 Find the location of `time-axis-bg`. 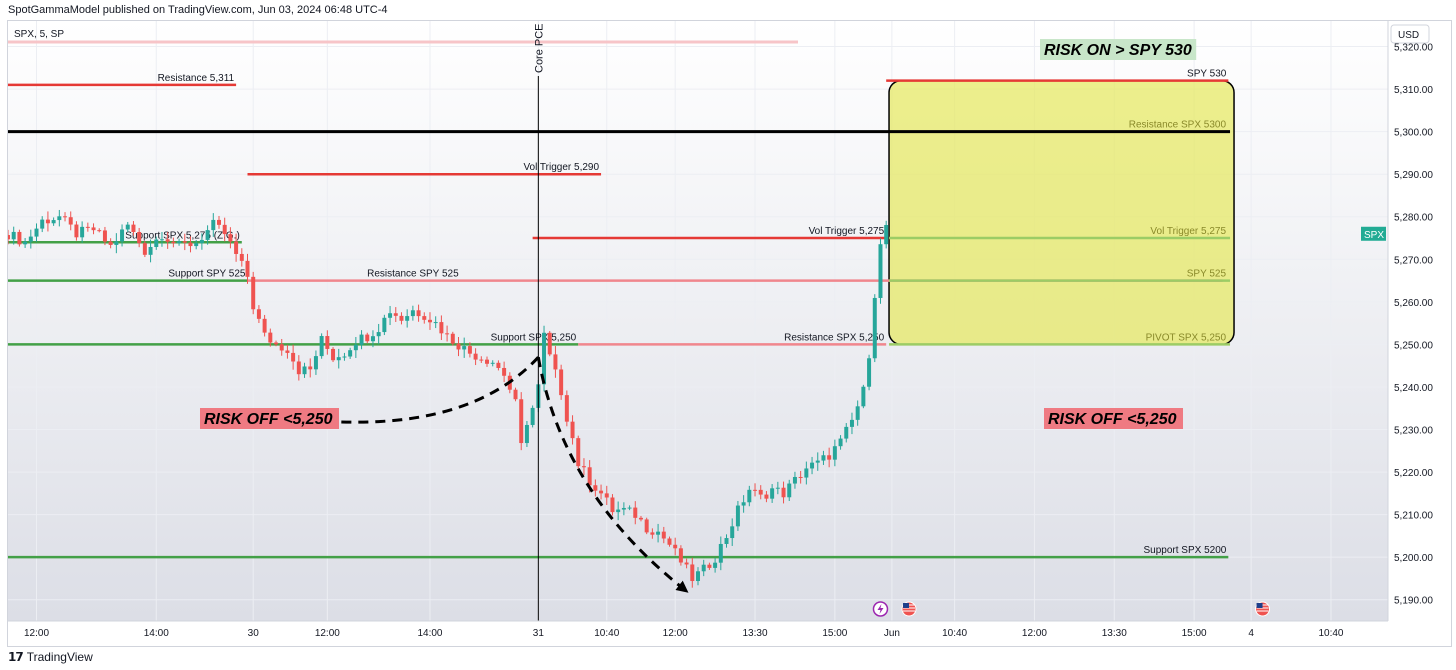

time-axis-bg is located at coordinates (729, 633).